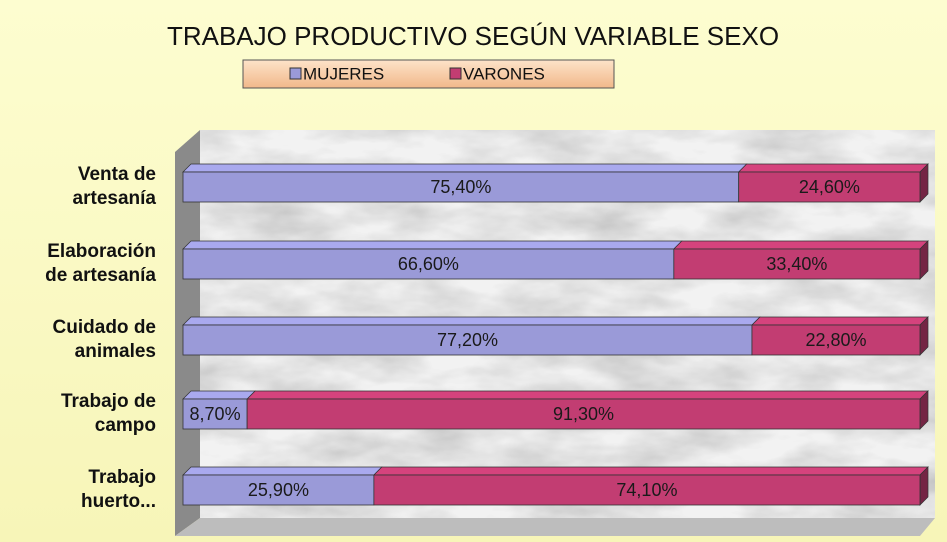  I want to click on legend-box, so click(428, 74).